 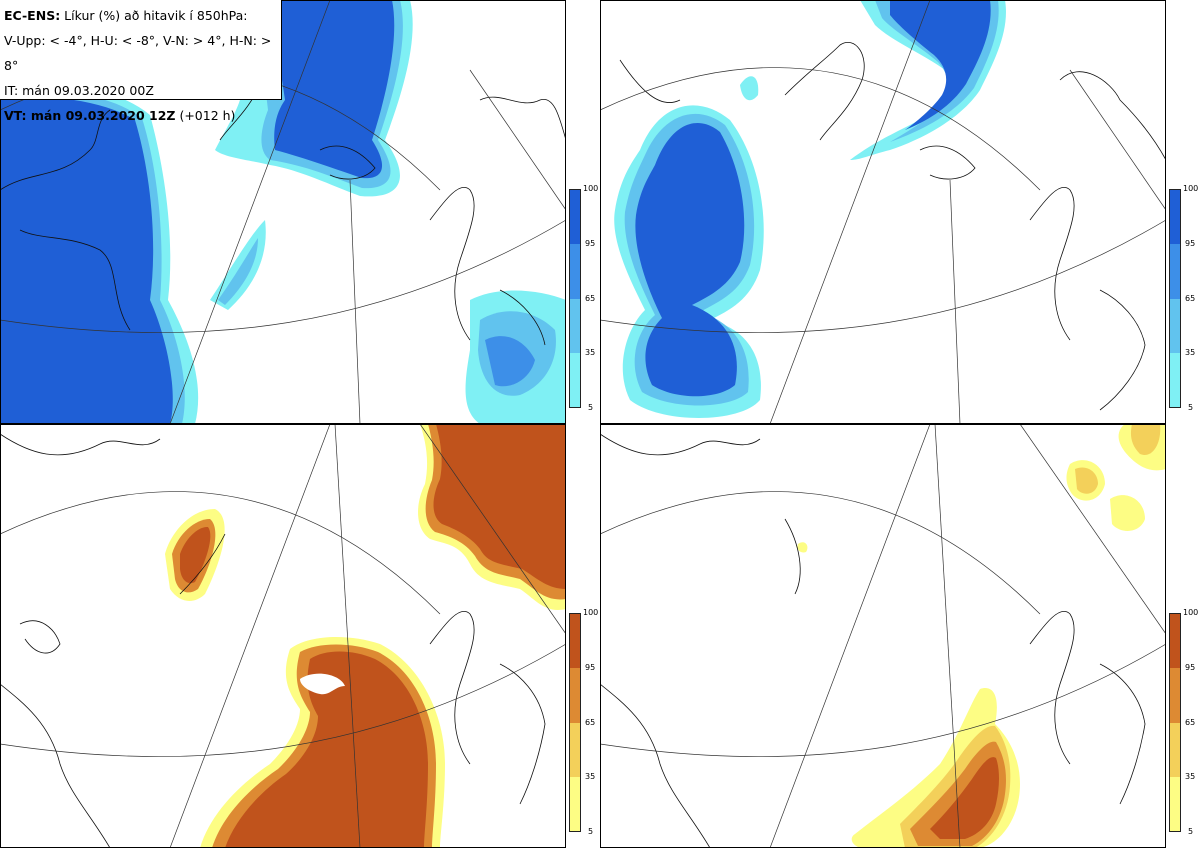 What do you see at coordinates (32, 15) in the screenshot?
I see `product-name: EC-ENS:` at bounding box center [32, 15].